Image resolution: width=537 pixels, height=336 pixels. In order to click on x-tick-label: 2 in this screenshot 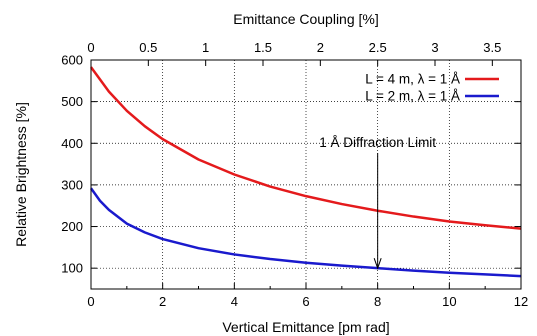, I will do `click(162, 301)`.